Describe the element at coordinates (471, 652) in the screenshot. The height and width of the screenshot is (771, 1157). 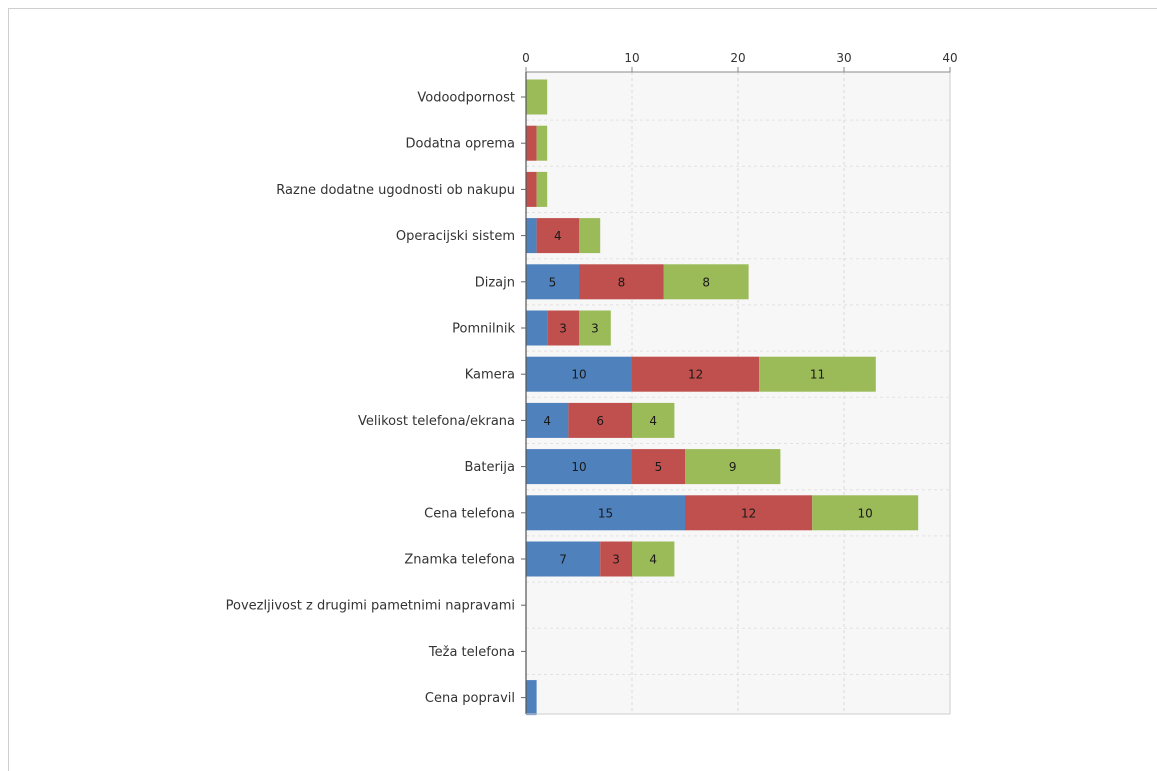
I see `category-label: Teža telefona` at that location.